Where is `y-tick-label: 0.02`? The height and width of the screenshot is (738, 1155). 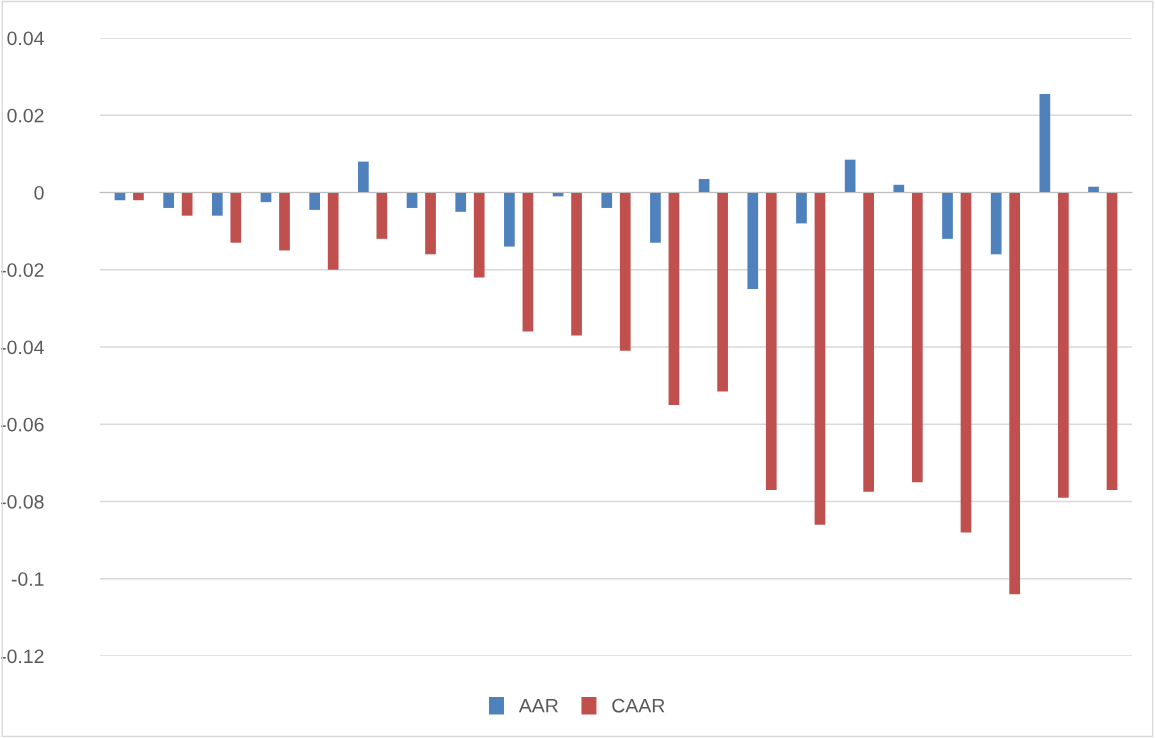
y-tick-label: 0.02 is located at coordinates (25, 115).